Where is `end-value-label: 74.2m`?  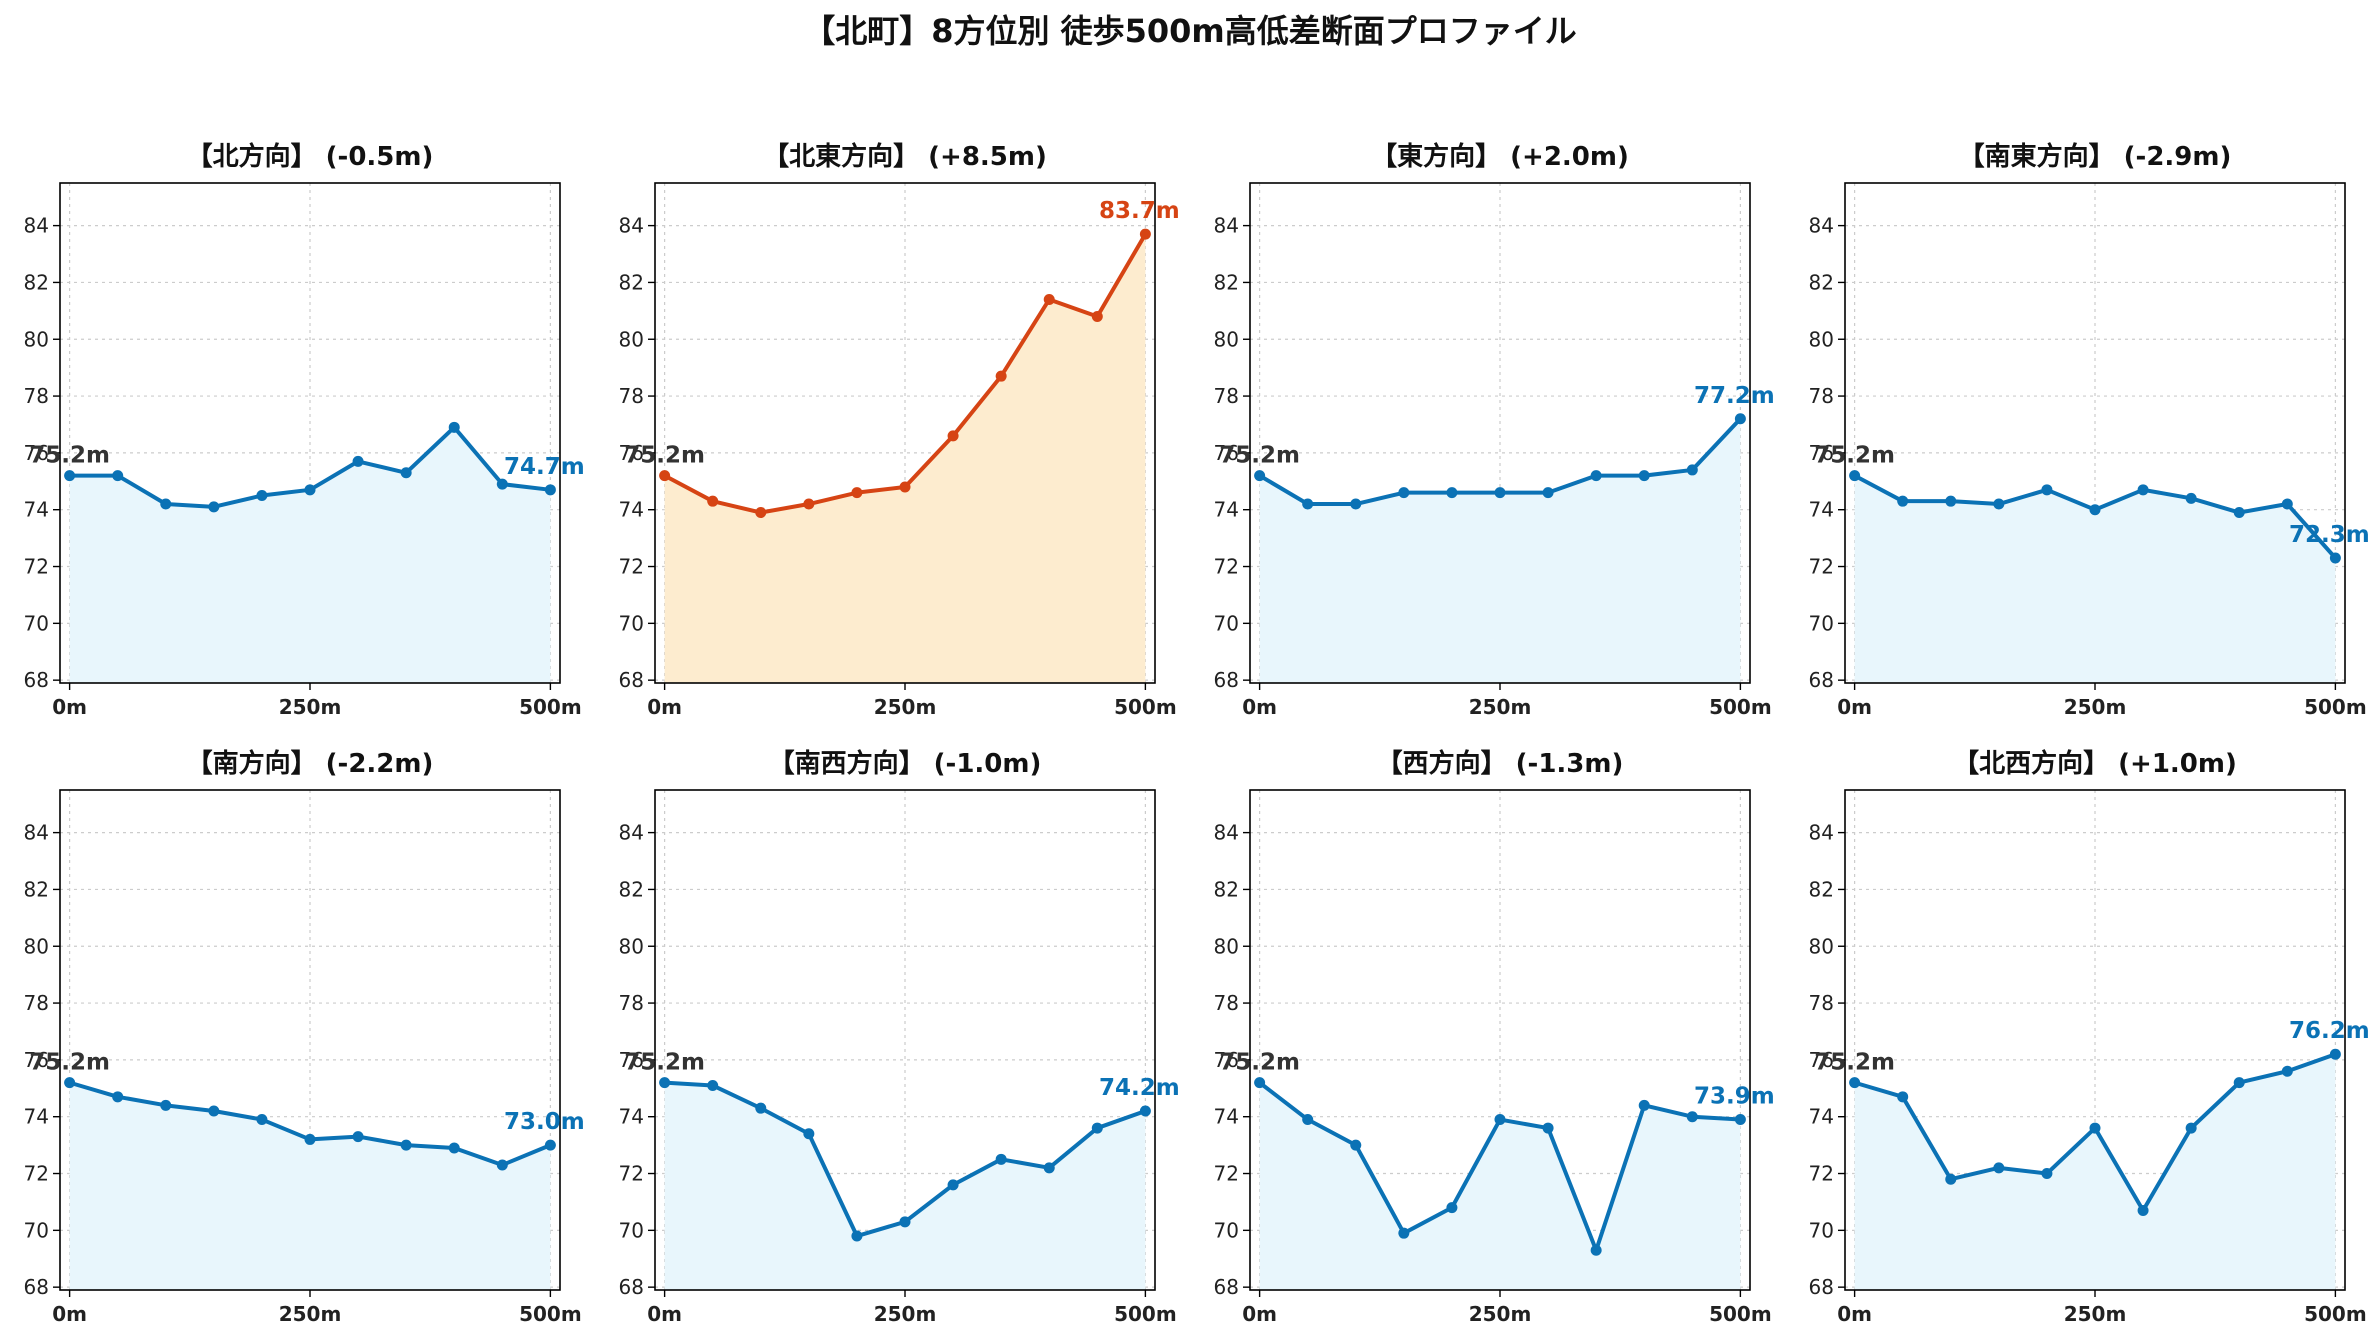
end-value-label: 74.2m is located at coordinates (1139, 1088).